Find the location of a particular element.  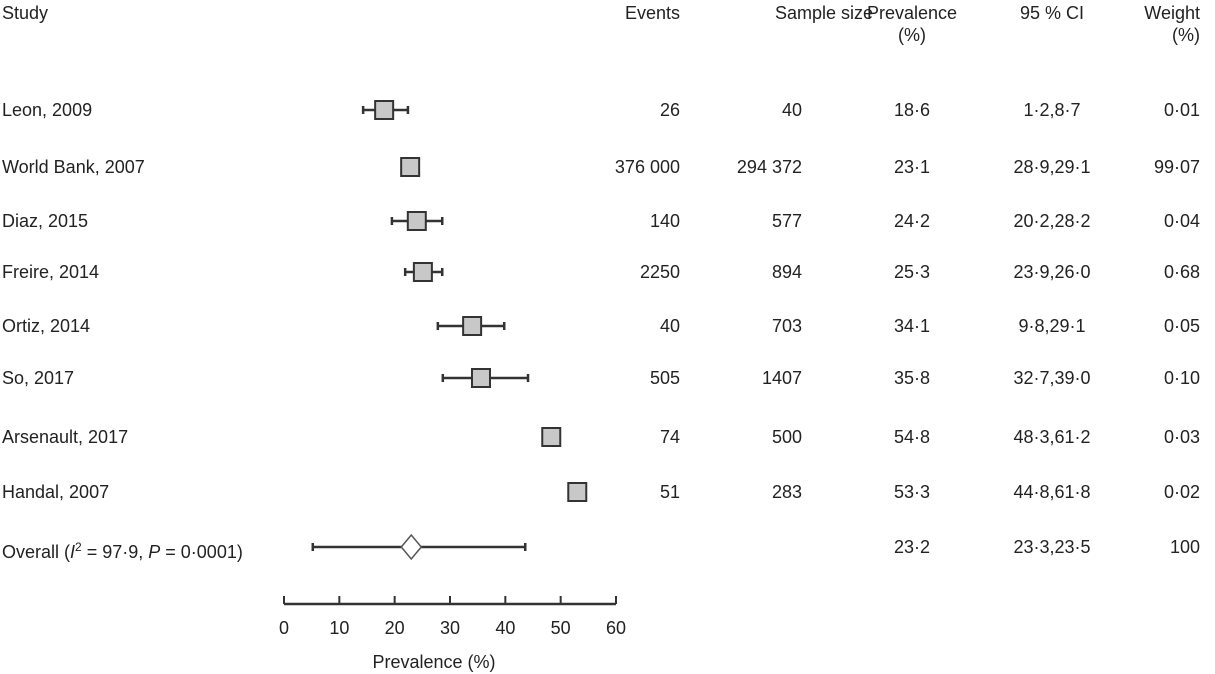

sample-size-value: 500 is located at coordinates (786, 437).